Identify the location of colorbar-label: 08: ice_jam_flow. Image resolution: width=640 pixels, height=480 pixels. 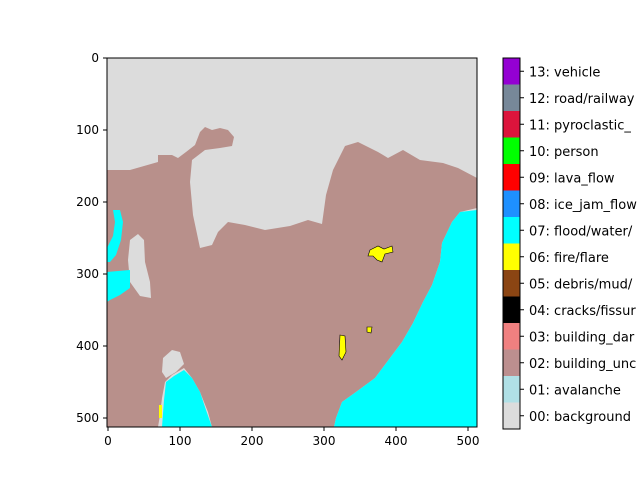
(583, 205).